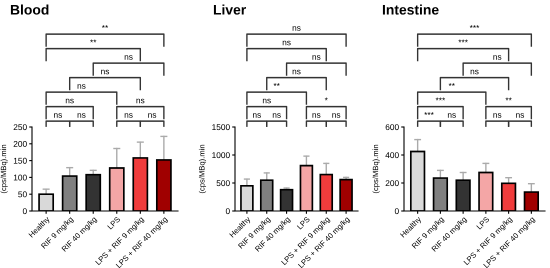 Image resolution: width=550 pixels, height=268 pixels. I want to click on y-tick-label: 1000, so click(221, 155).